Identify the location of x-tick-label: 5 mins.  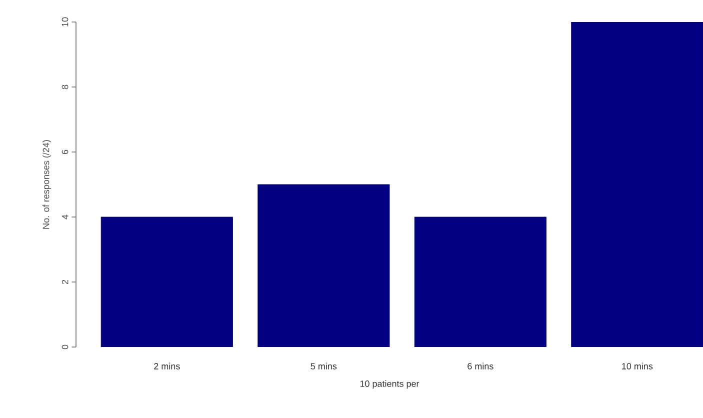
(323, 366).